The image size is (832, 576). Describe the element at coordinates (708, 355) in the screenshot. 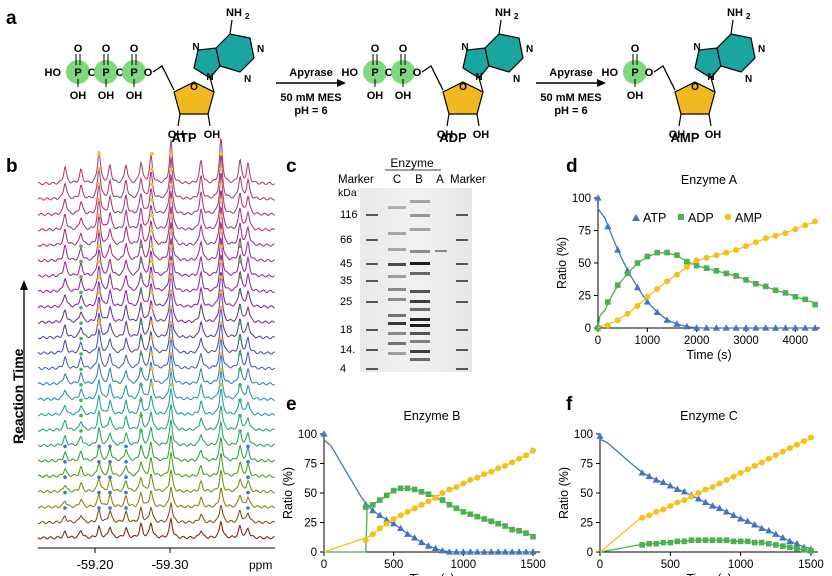

I see `x-axis-label: Time (s)` at that location.